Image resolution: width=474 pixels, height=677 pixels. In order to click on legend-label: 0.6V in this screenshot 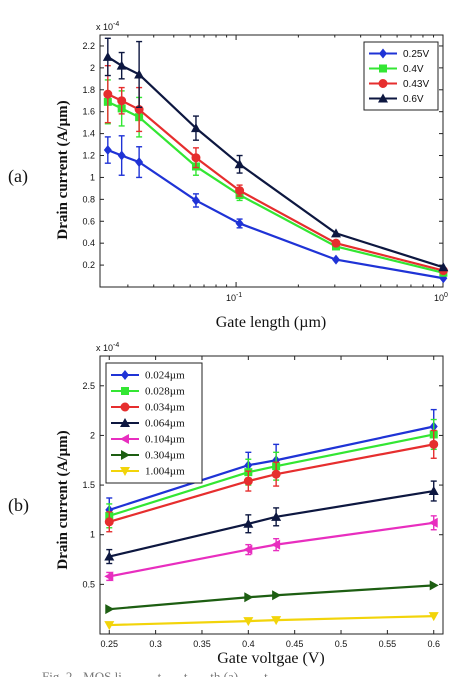, I will do `click(413, 99)`.